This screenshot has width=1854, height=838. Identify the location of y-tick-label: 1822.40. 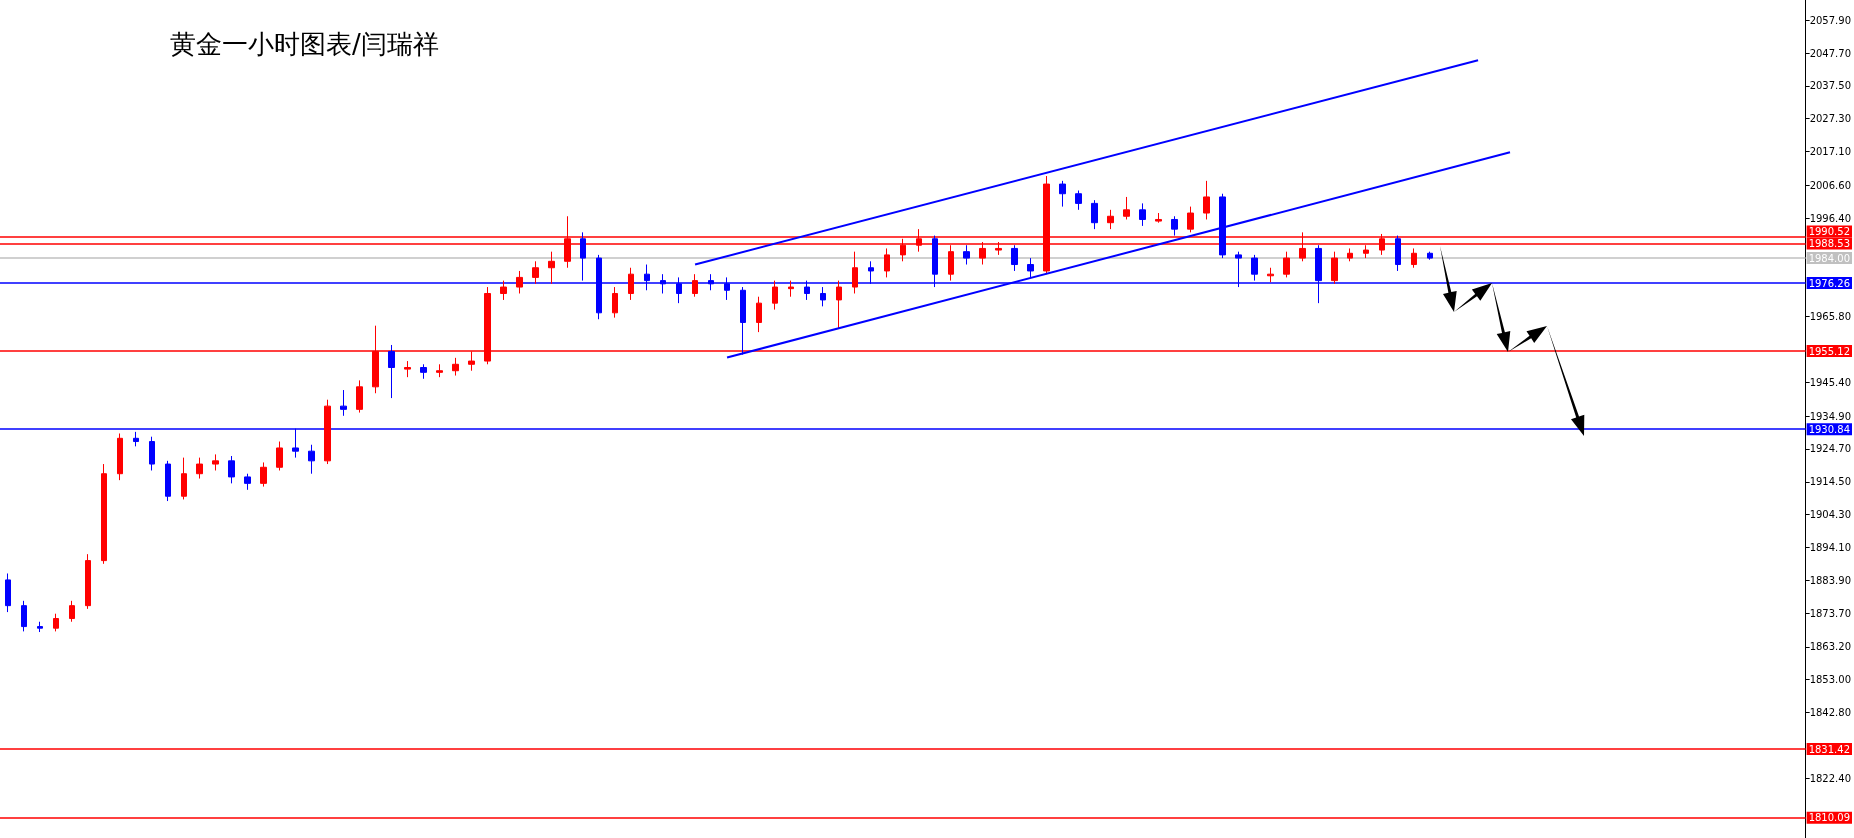
(1830, 778).